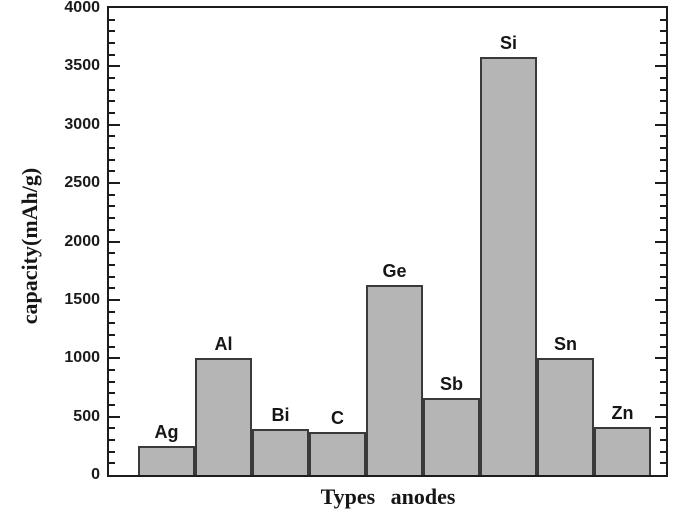  Describe the element at coordinates (82, 183) in the screenshot. I see `y-tick-label-2500: 2500` at that location.